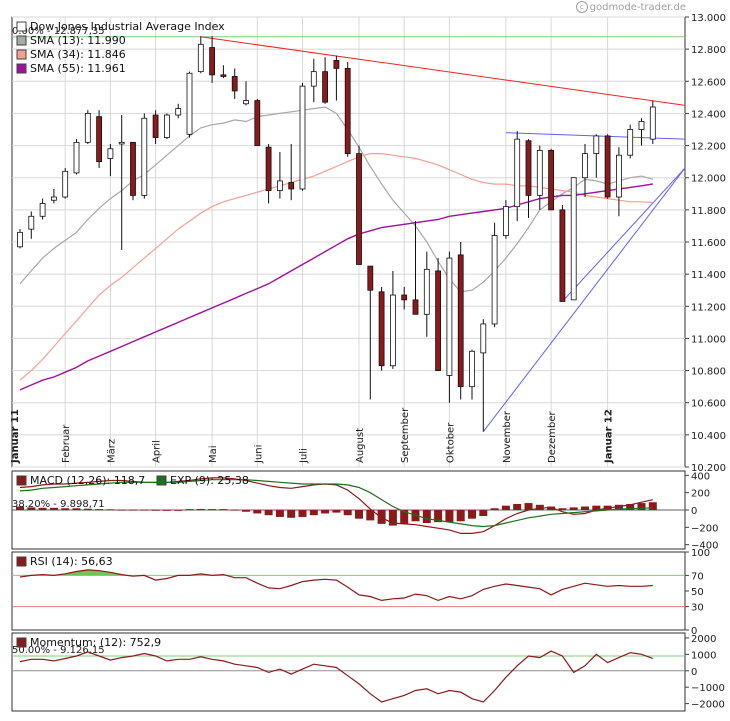  I want to click on momentum-axis-tick-label: 1000, so click(703, 655).